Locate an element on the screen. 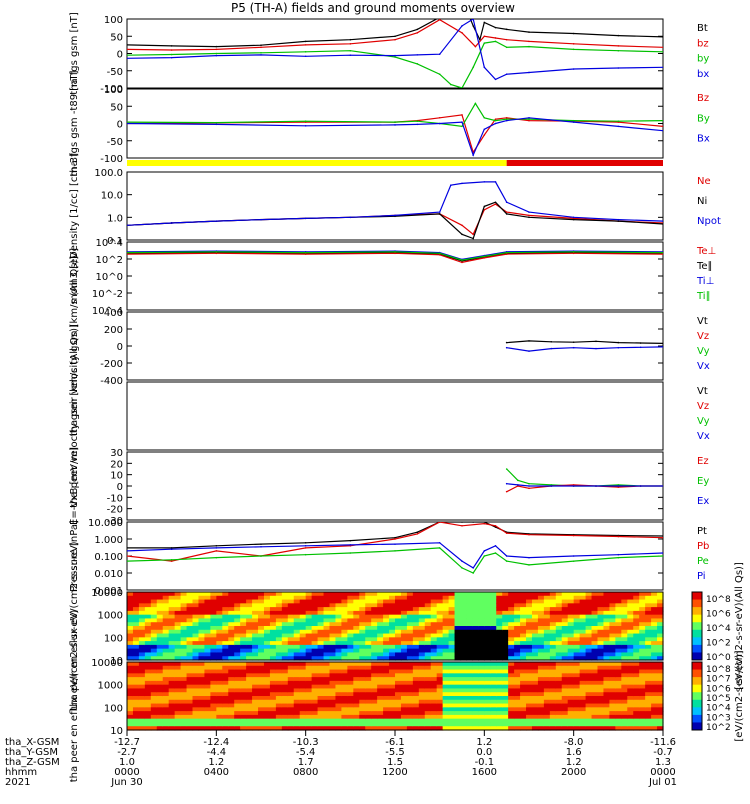  colorbar-swatch is located at coordinates (697, 611).